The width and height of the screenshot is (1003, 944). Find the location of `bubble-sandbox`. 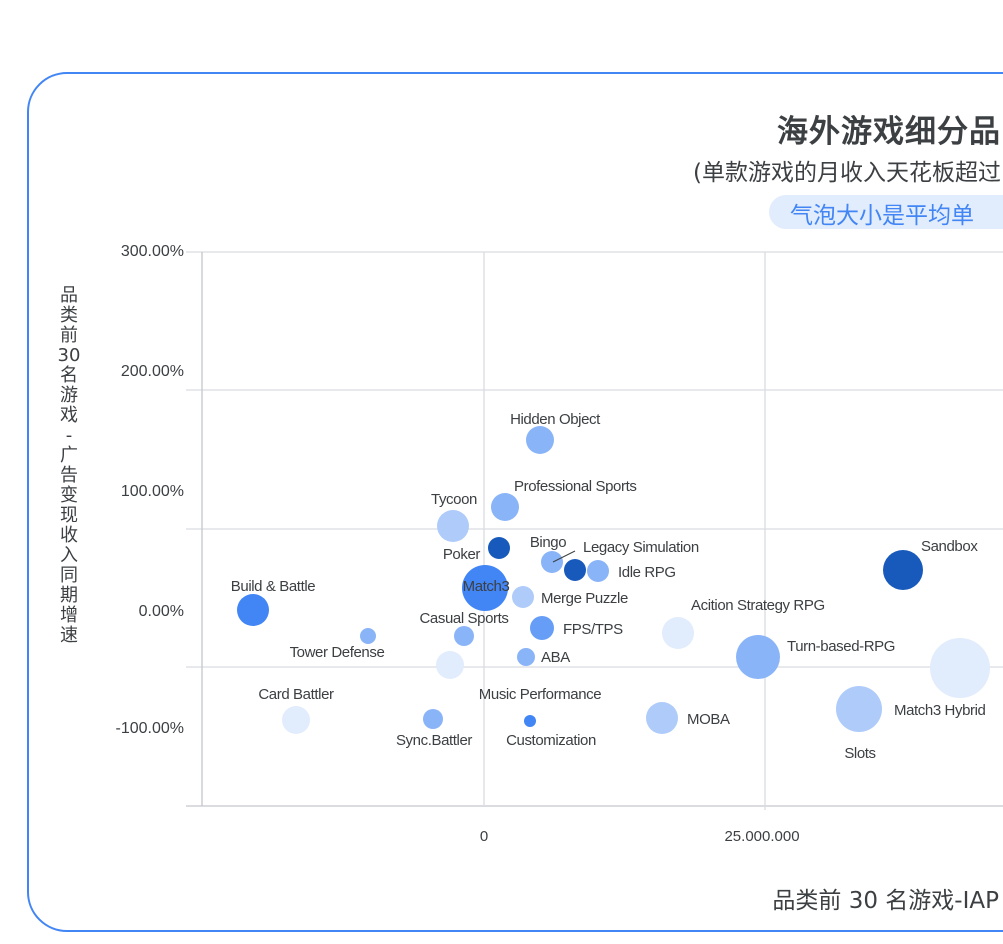

bubble-sandbox is located at coordinates (903, 570).